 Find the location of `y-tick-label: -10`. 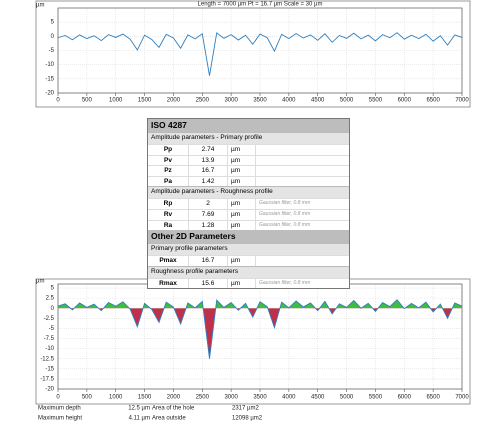

y-tick-label: -10 is located at coordinates (49, 349).